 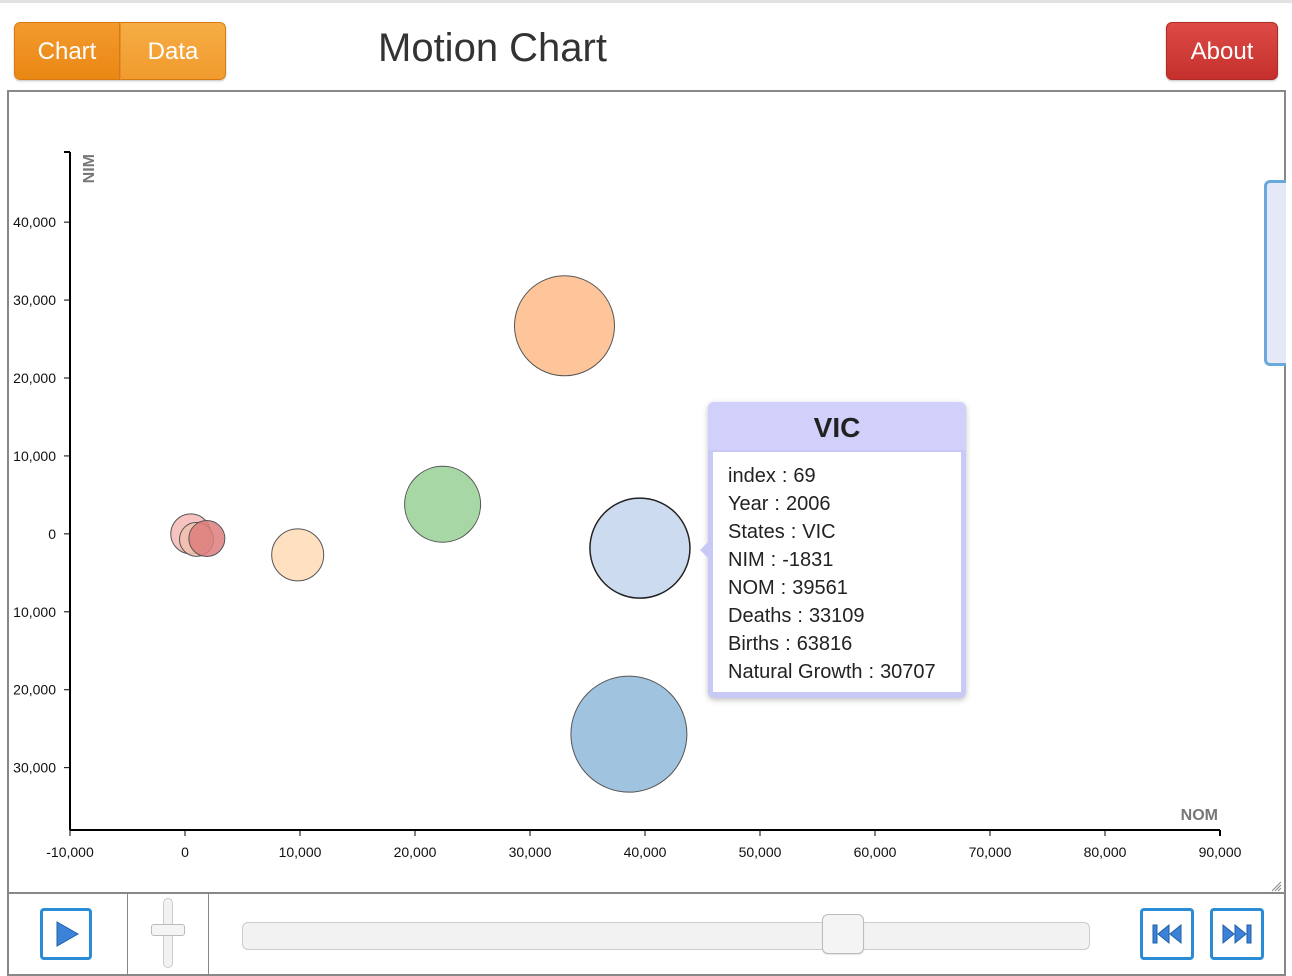 I want to click on tooltip-value: 69, so click(x=804, y=476).